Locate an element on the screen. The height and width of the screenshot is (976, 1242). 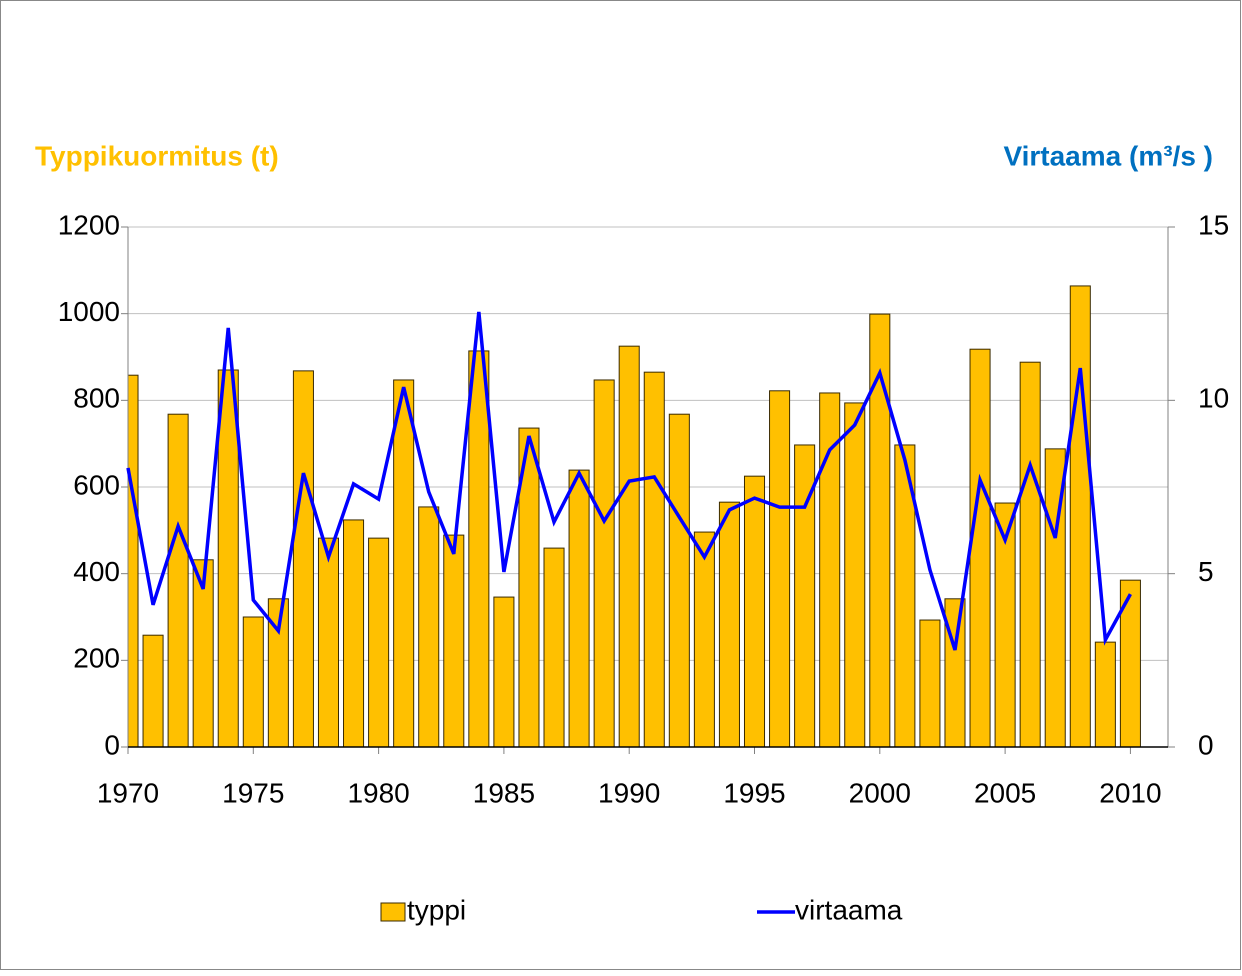
x-tick-label: 1990 is located at coordinates (629, 792).